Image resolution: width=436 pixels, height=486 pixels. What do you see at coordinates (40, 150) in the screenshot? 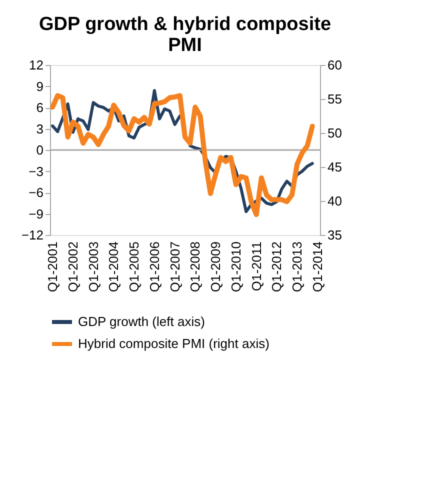
I see `y-tick-label: 0` at bounding box center [40, 150].